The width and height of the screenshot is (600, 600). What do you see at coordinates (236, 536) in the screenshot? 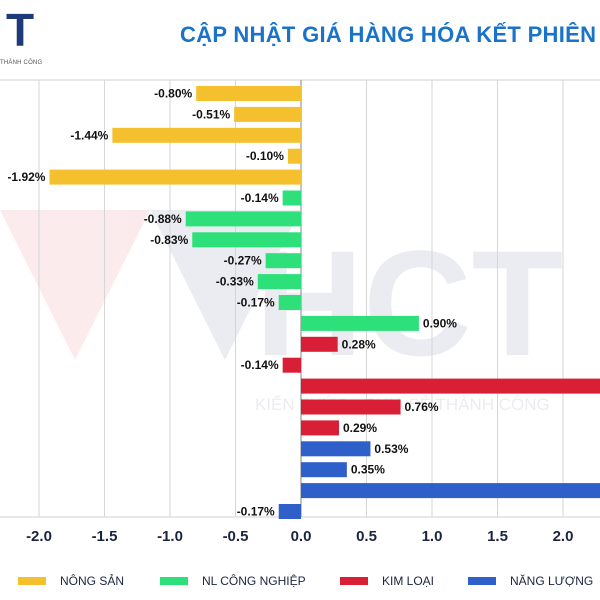
I see `x-tick-label: -0.5` at bounding box center [236, 536].